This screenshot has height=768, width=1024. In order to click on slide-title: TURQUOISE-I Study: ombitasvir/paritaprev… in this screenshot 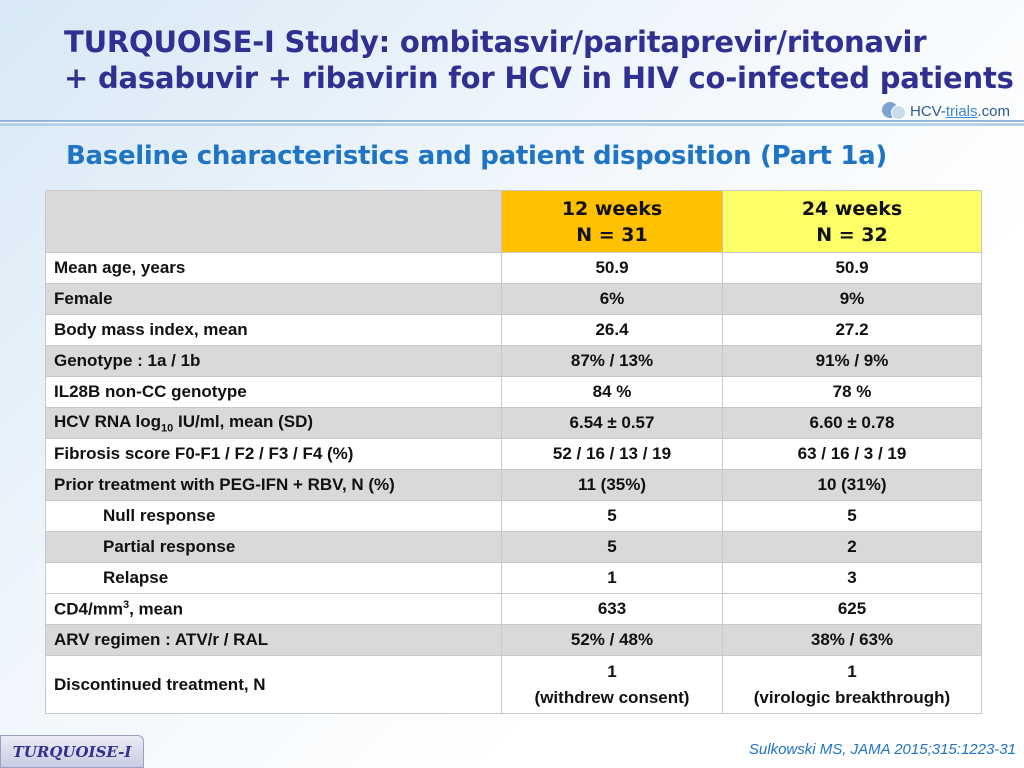, I will do `click(539, 60)`.